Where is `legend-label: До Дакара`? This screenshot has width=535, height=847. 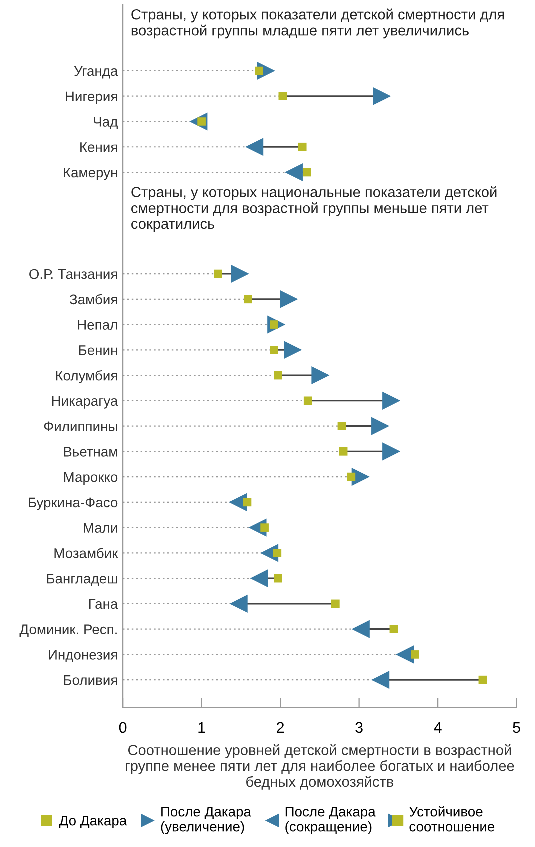
legend-label: До Дакара is located at coordinates (93, 822).